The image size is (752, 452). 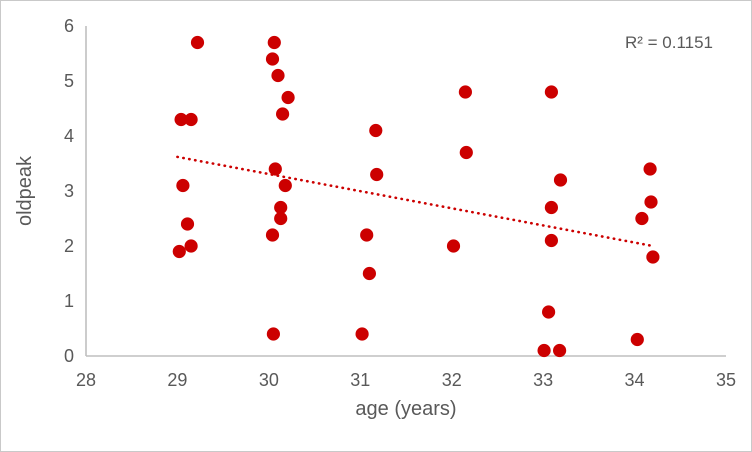 I want to click on y-tick-label: 1, so click(x=69, y=301).